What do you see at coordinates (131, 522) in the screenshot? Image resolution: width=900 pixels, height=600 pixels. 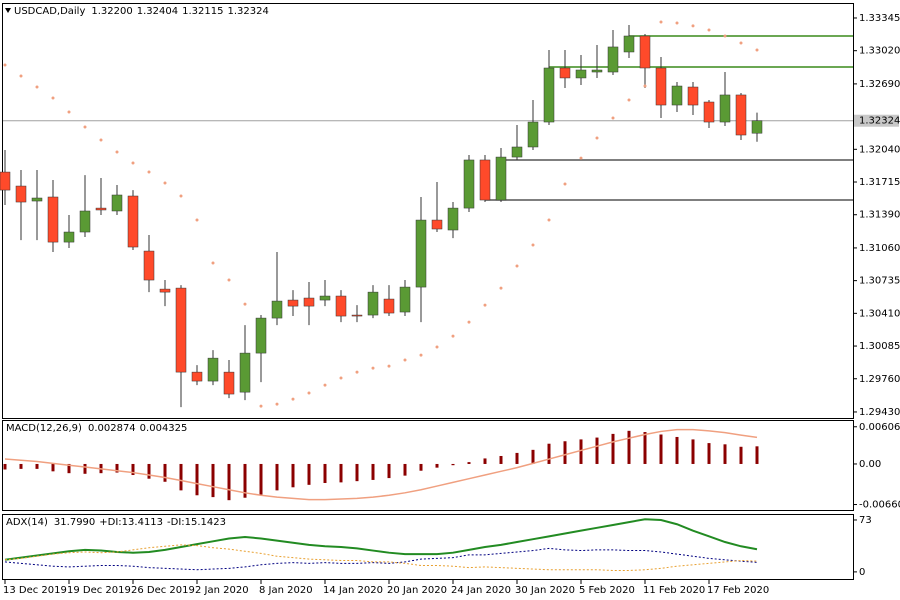 I see `panel-title-value: +DI:13.4113` at bounding box center [131, 522].